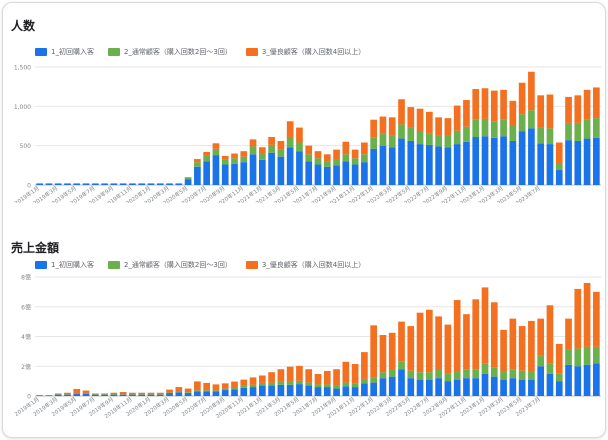 Image resolution: width=608 pixels, height=440 pixels. What do you see at coordinates (22, 68) in the screenshot?
I see `y-tick-label: 1,500` at bounding box center [22, 68].